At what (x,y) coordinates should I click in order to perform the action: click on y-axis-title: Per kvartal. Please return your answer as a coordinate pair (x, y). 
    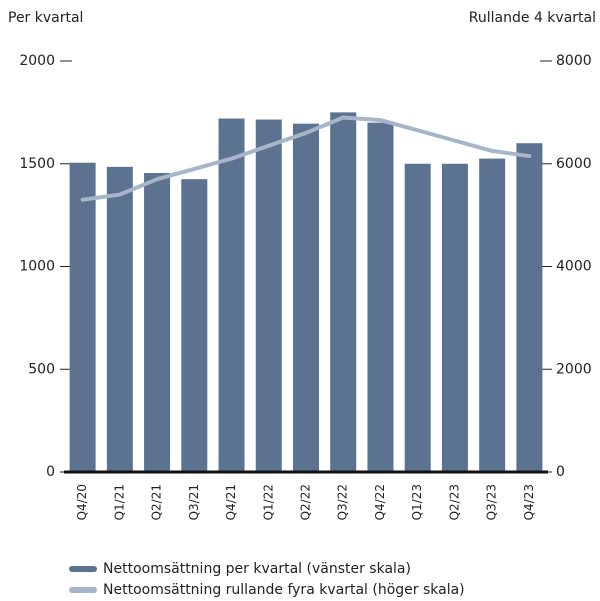
    Looking at the image, I should click on (45, 18).